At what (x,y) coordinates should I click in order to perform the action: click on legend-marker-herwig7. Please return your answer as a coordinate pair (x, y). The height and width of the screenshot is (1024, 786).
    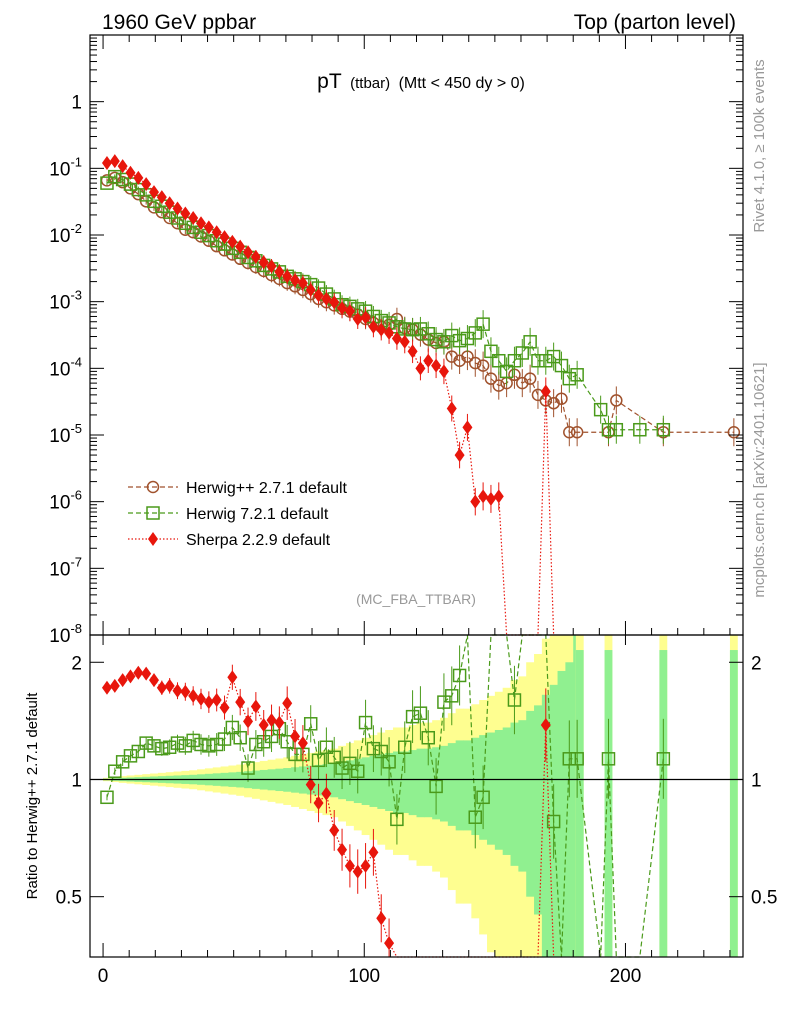
    Looking at the image, I should click on (153, 513).